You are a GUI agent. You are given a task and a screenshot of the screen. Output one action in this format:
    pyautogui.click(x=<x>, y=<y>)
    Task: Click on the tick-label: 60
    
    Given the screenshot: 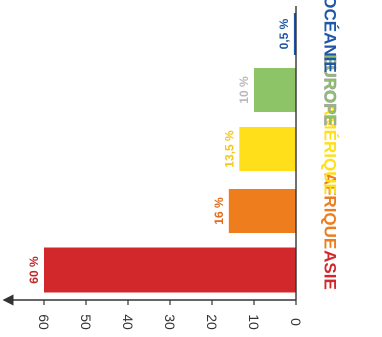 What is the action you would take?
    pyautogui.click(x=44, y=322)
    